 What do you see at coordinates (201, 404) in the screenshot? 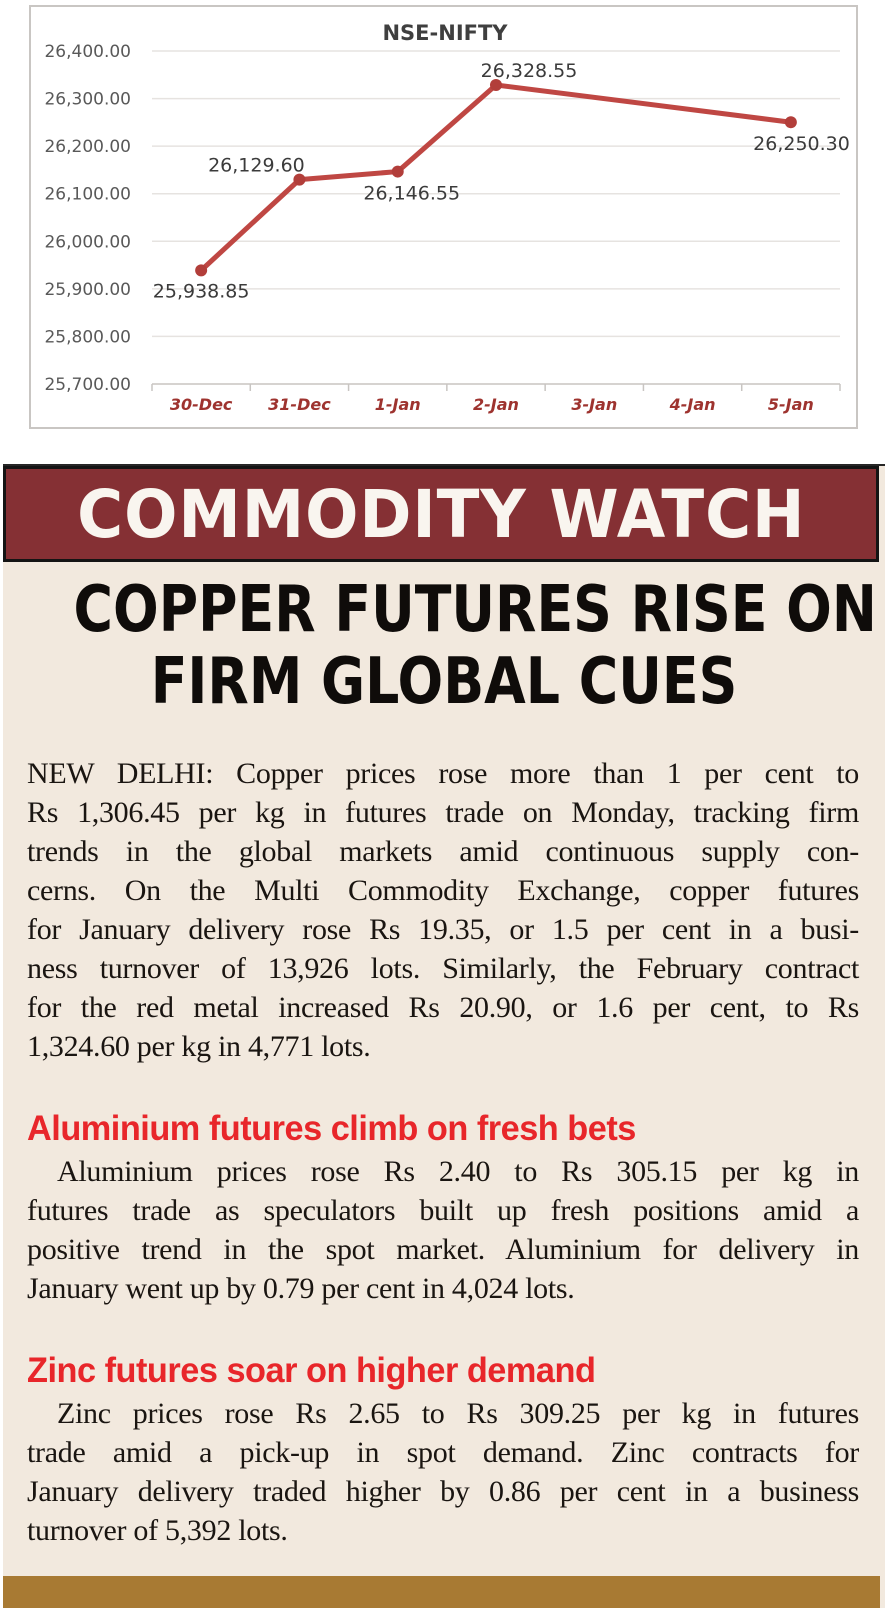
I see `svg-text: 30-Dec` at bounding box center [201, 404].